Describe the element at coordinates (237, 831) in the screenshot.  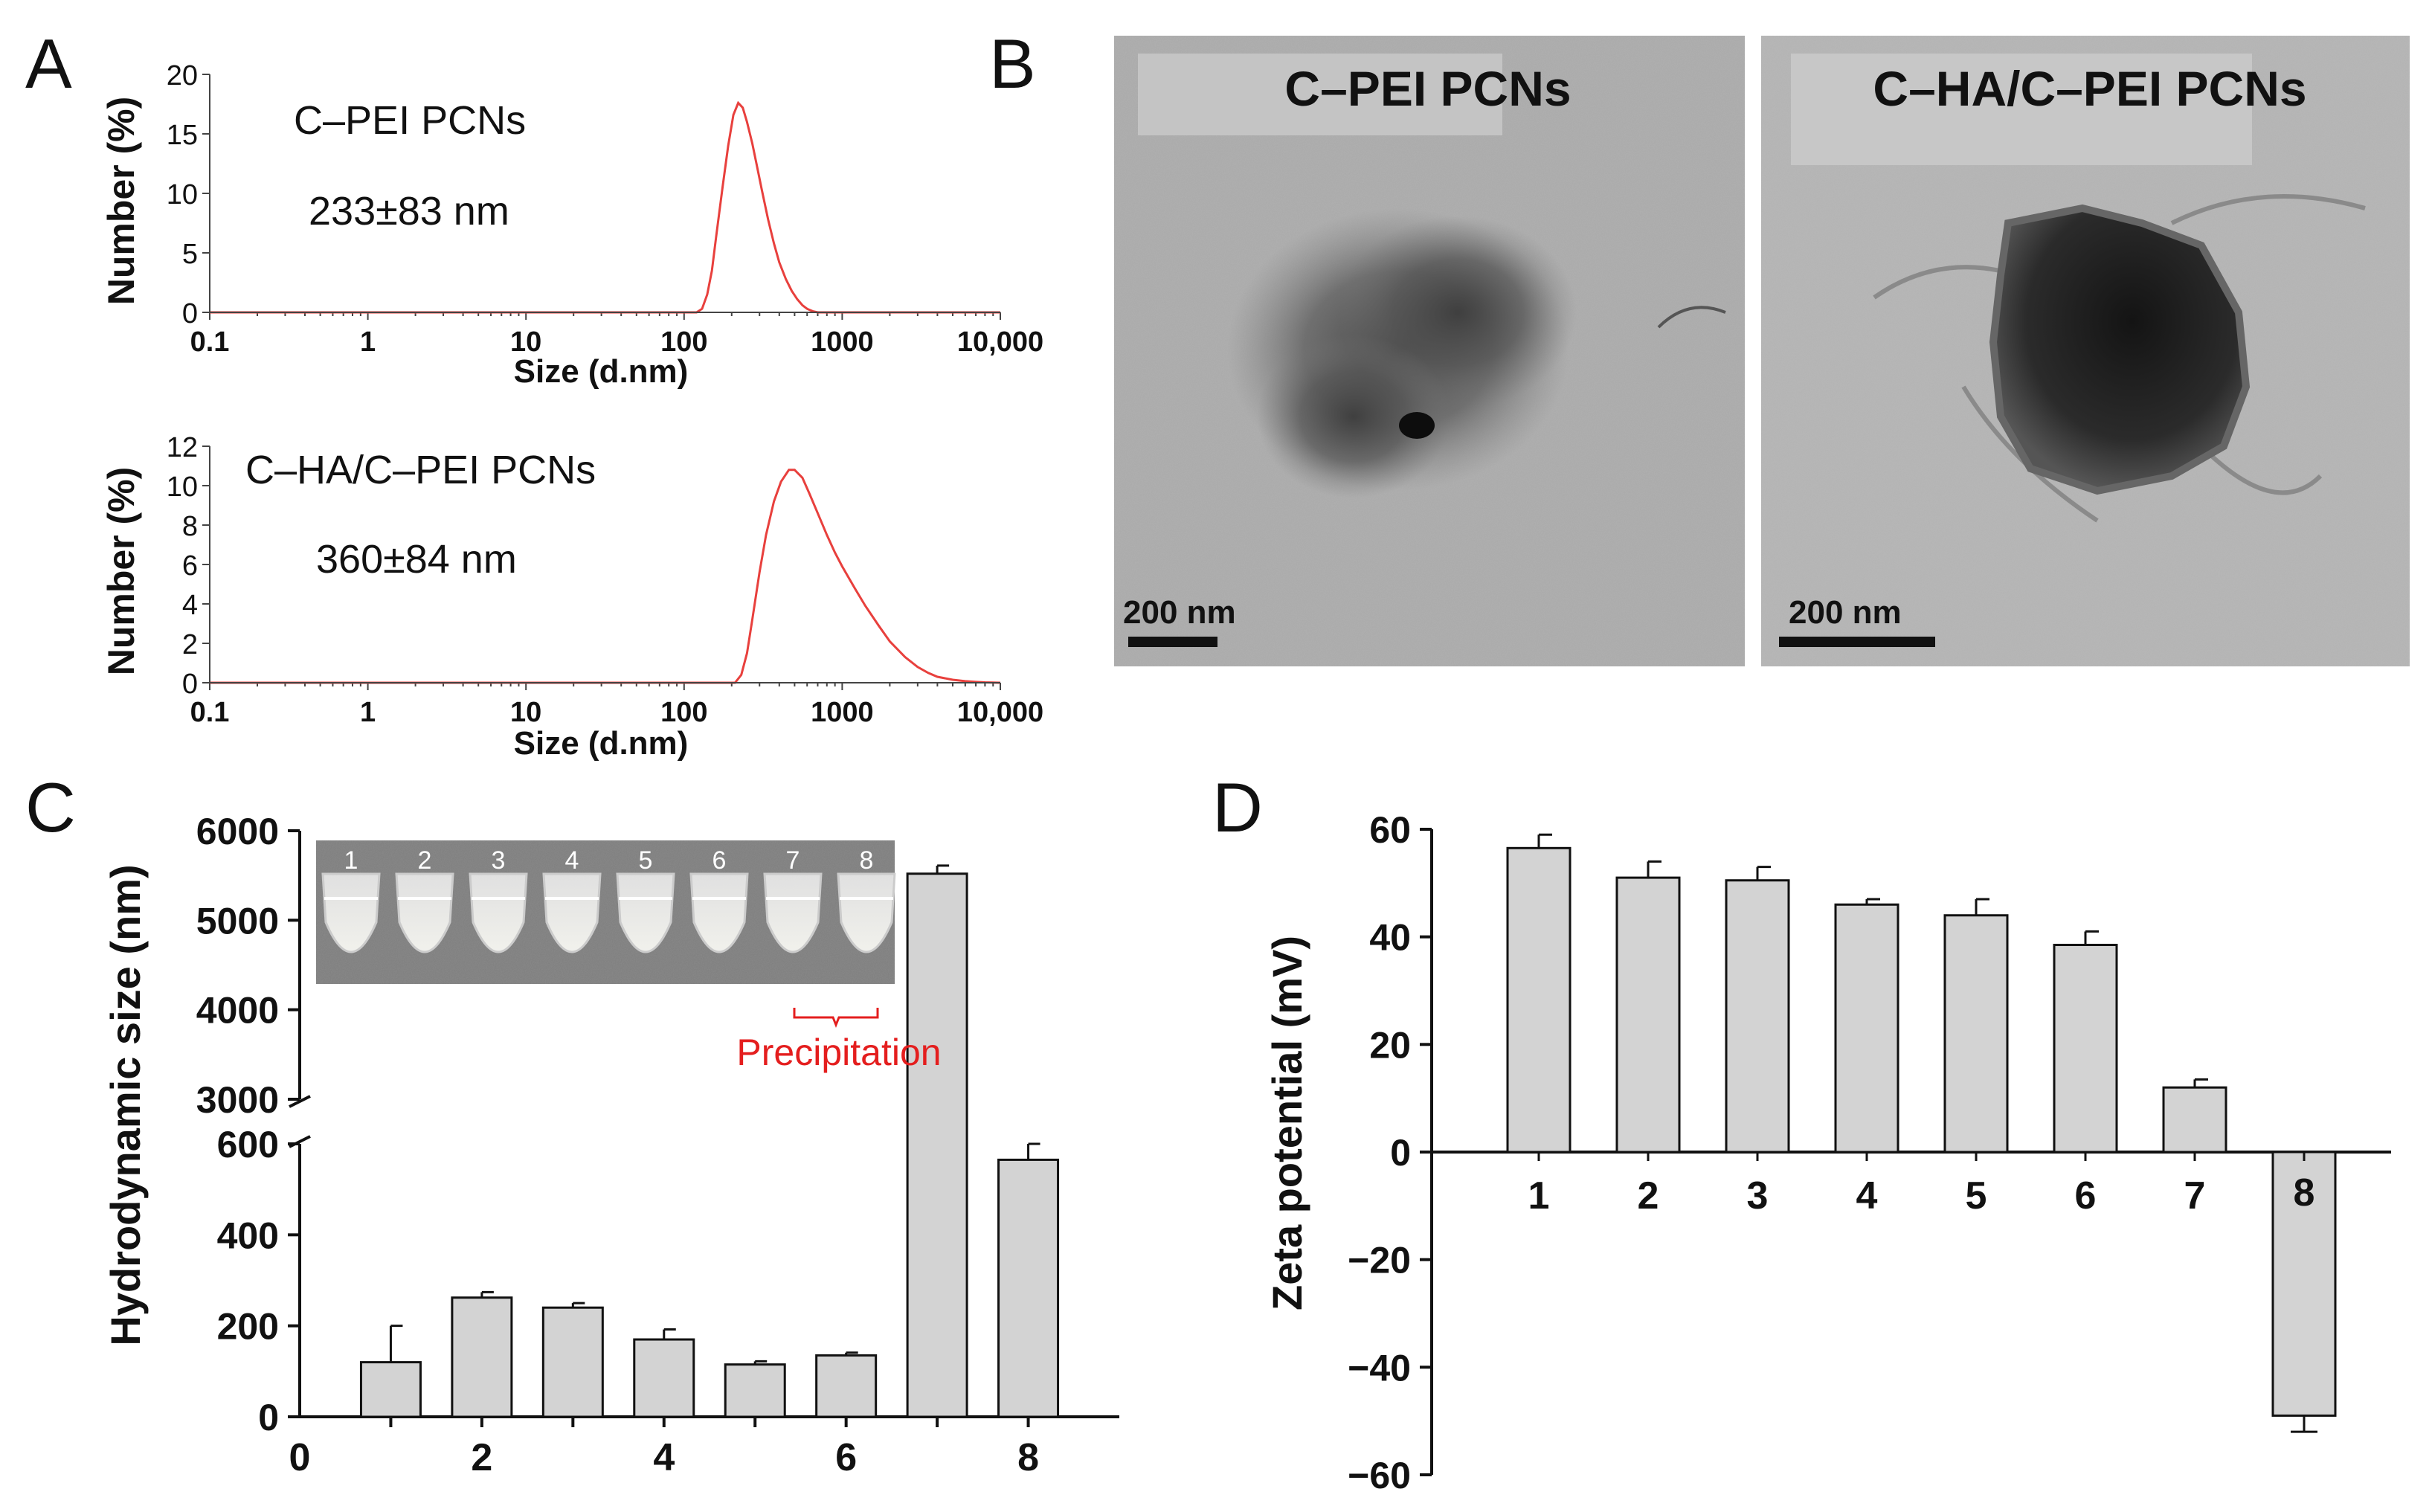
I see `y-tick-label: 6000` at that location.